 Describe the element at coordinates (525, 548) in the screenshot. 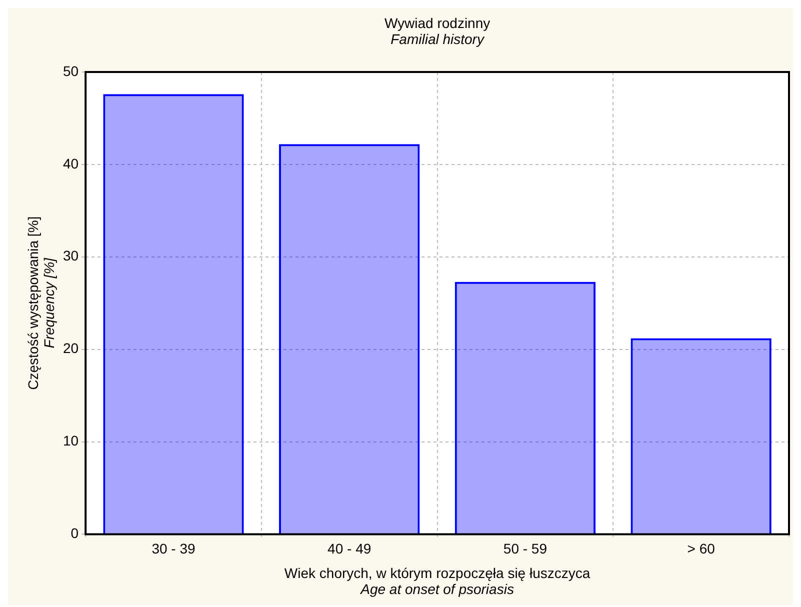

I see `x-tick-label: 50 - 59` at that location.